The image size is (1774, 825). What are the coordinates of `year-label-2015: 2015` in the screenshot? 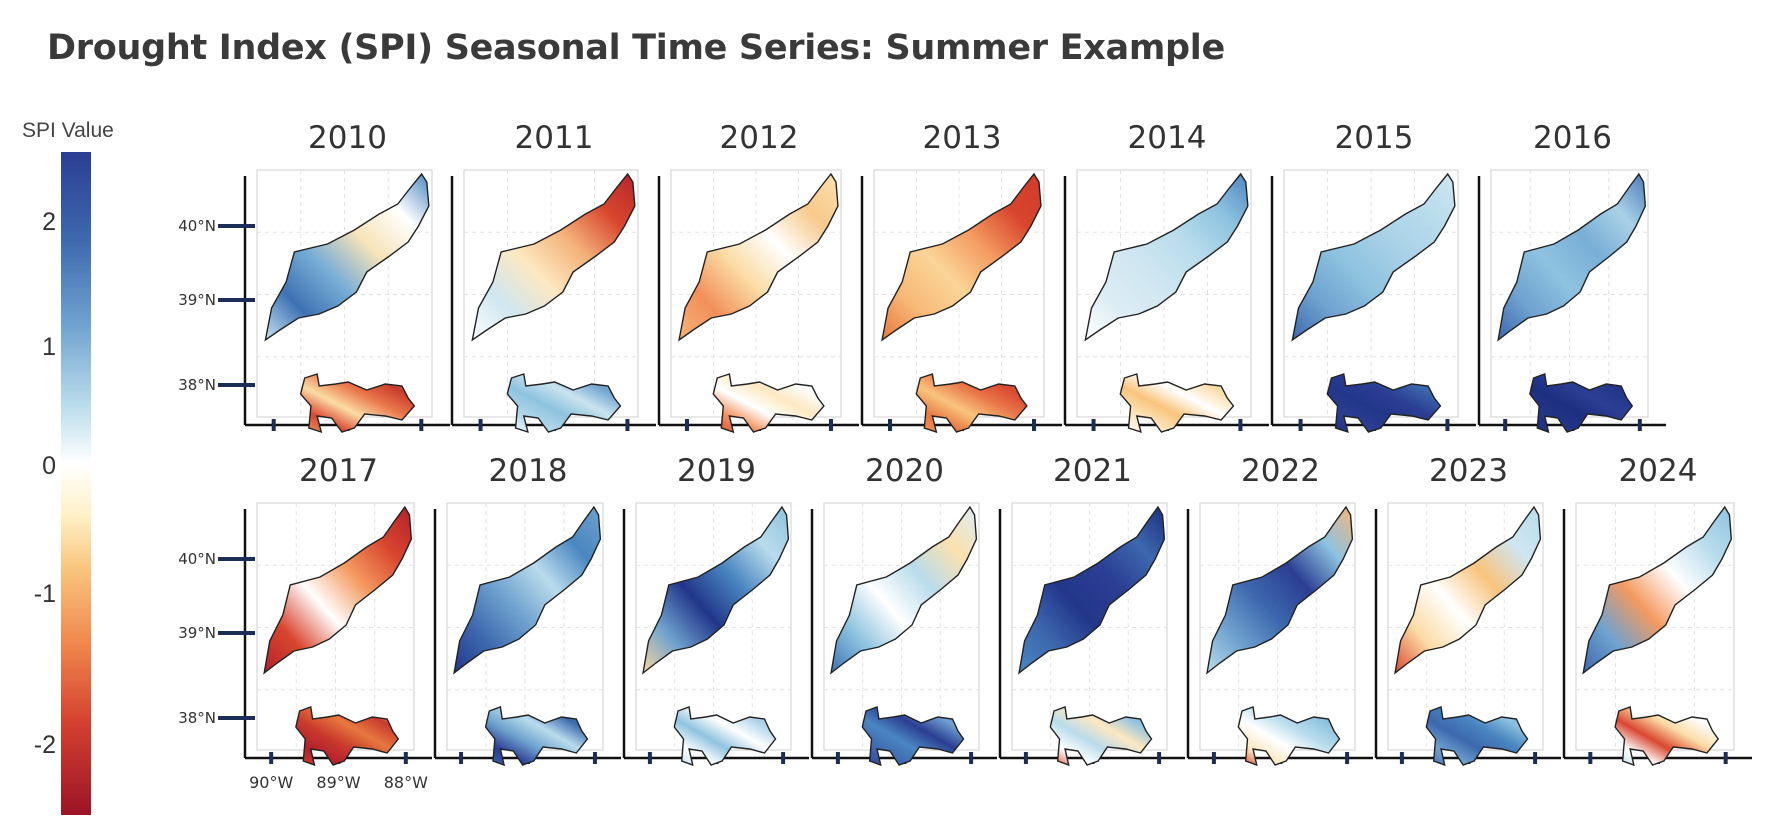 It's located at (1374, 138).